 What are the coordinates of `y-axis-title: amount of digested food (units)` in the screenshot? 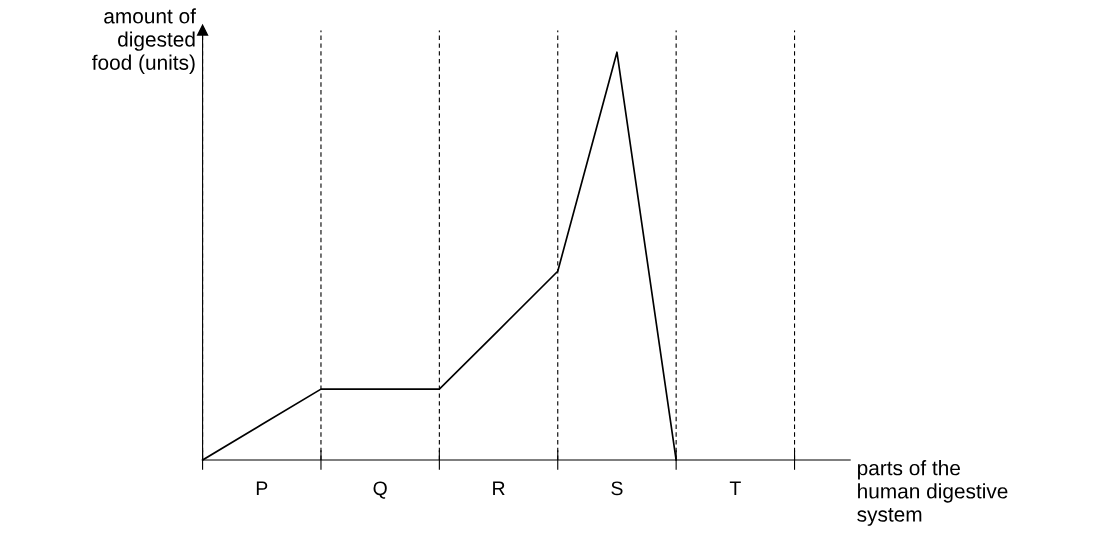 It's located at (144, 41).